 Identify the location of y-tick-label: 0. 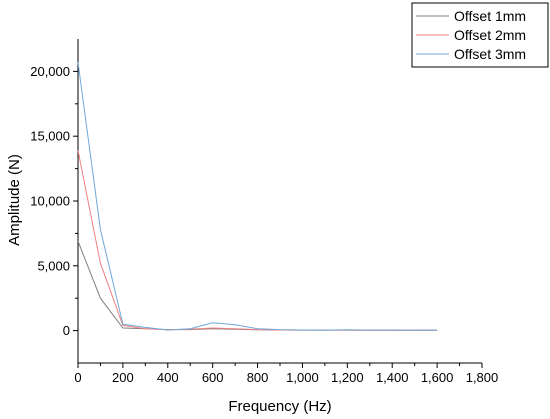
(66, 330).